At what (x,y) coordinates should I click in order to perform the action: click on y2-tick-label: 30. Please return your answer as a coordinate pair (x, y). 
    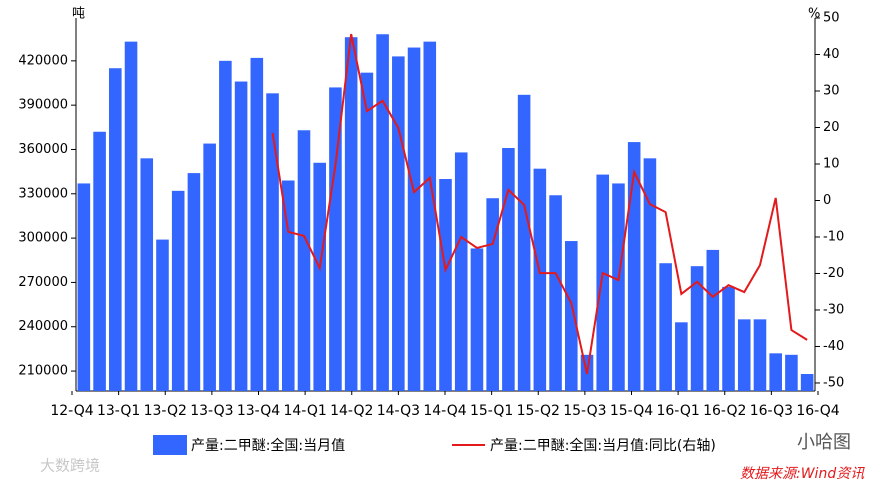
    Looking at the image, I should click on (831, 90).